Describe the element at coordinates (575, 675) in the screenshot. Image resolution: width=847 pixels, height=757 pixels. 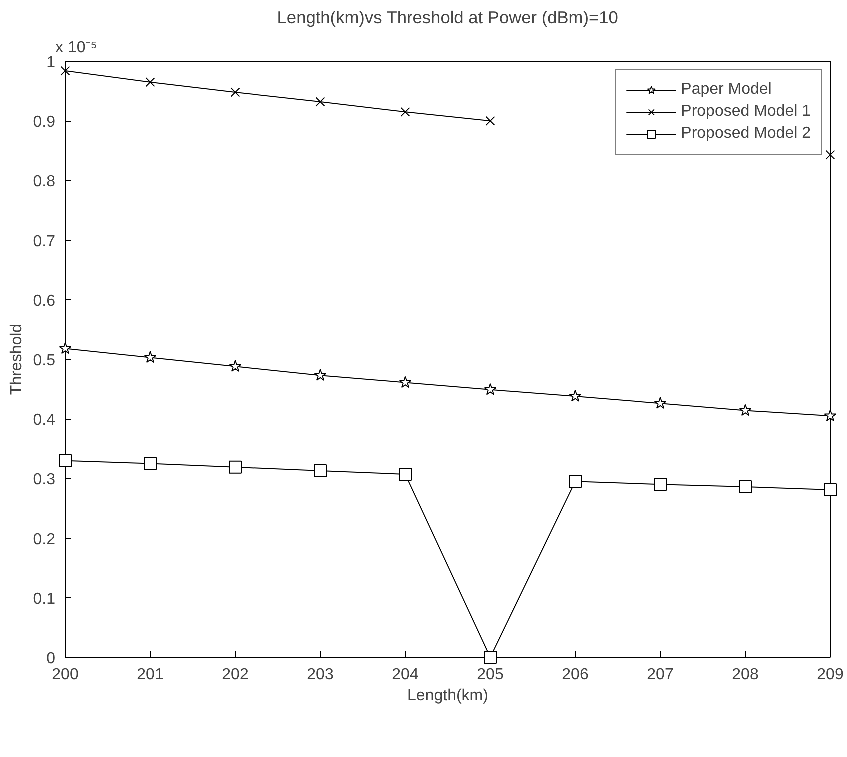
I see `x-tick-label: 206` at that location.